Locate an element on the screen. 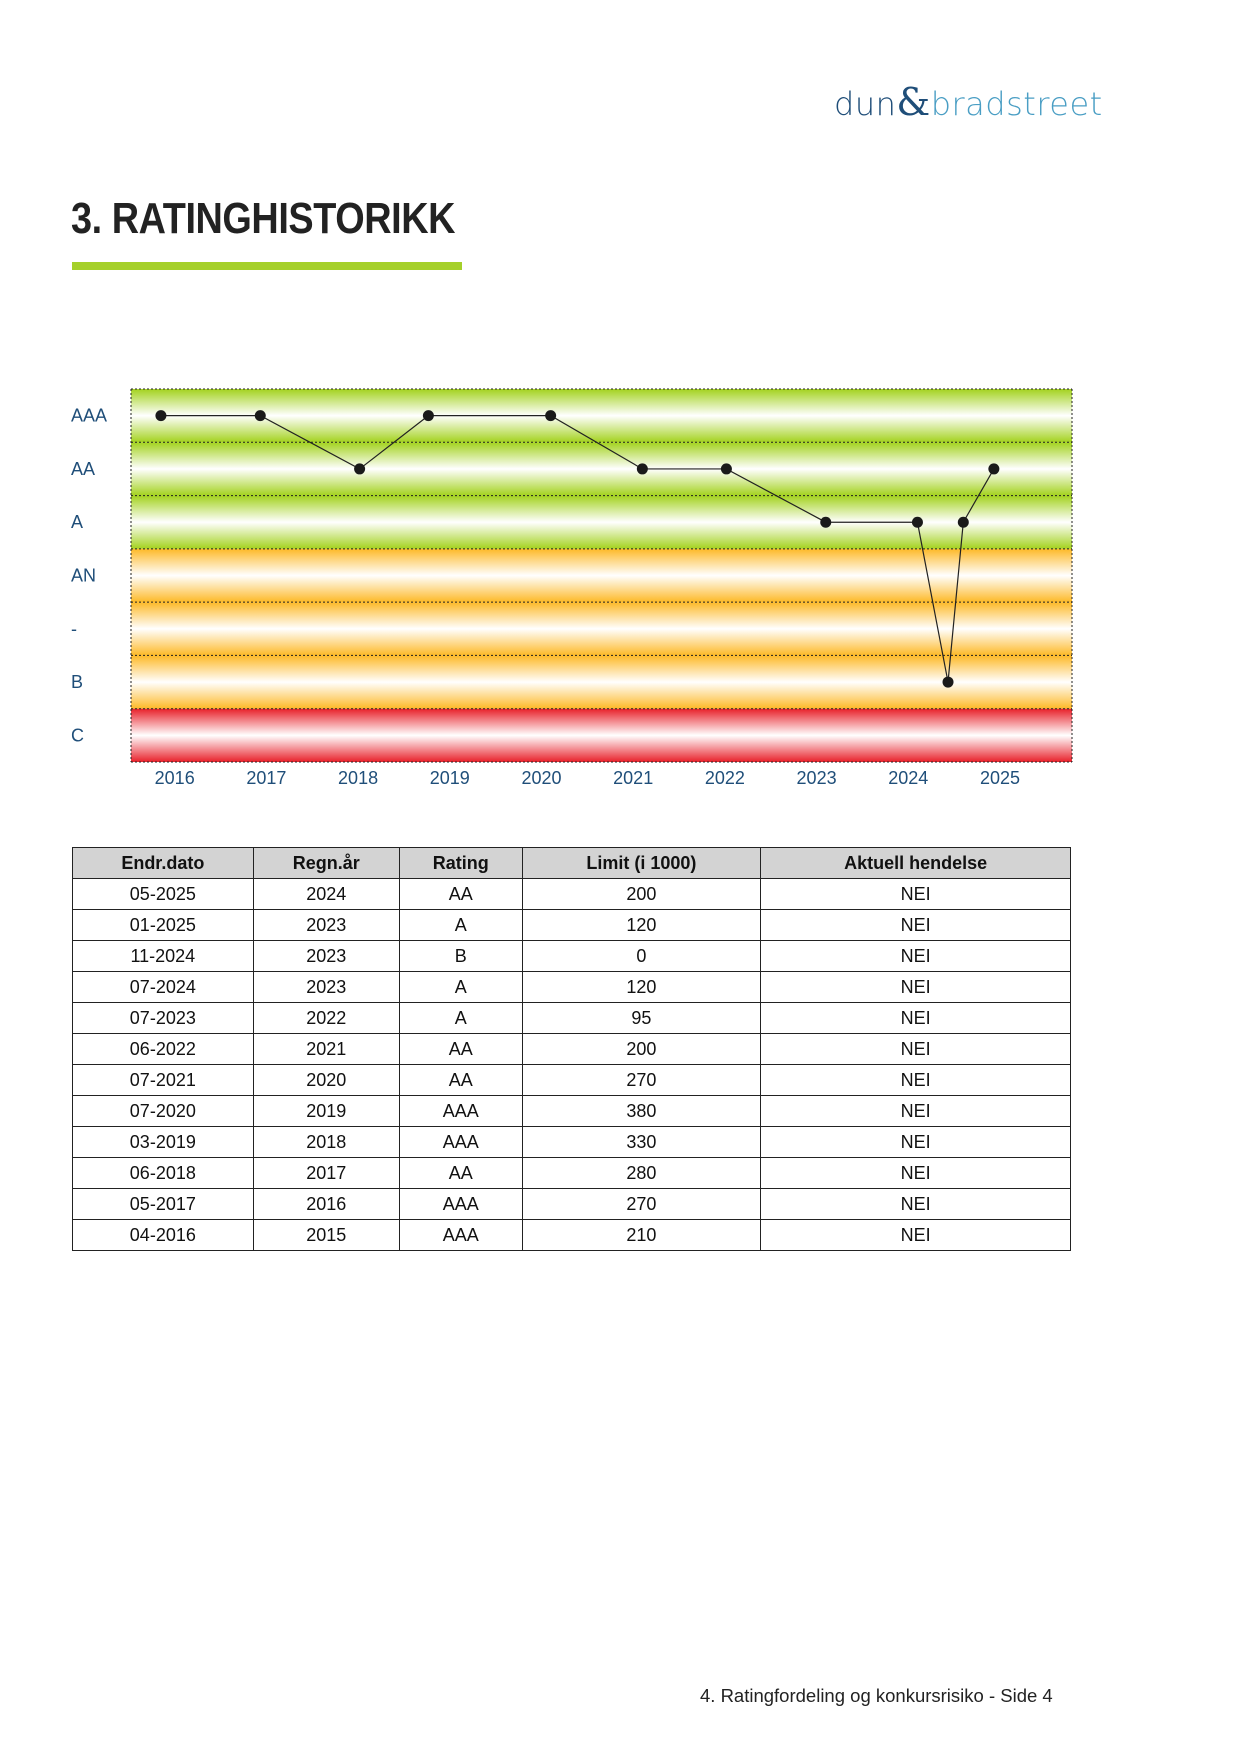 Image resolution: width=1241 pixels, height=1754 pixels. x-tick-label: 2021 is located at coordinates (633, 778).